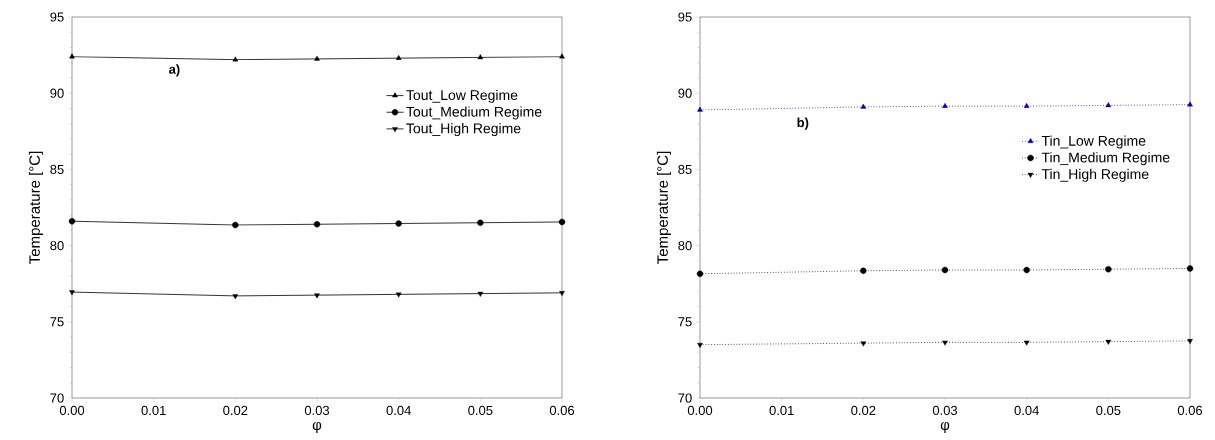 The width and height of the screenshot is (1215, 440). Describe the element at coordinates (474, 113) in the screenshot. I see `legend-label: Tout_Medium Regime` at that location.